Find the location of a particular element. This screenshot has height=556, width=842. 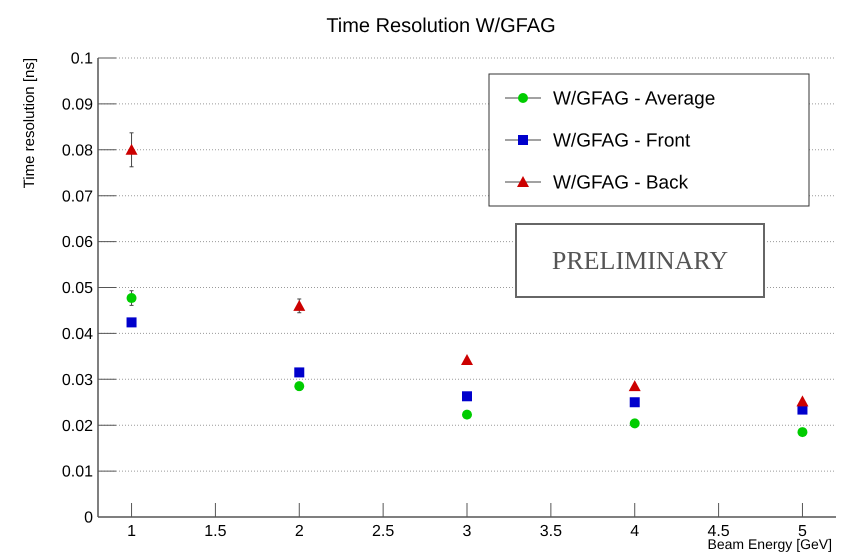

y-tick-label: 0.02 is located at coordinates (78, 426).